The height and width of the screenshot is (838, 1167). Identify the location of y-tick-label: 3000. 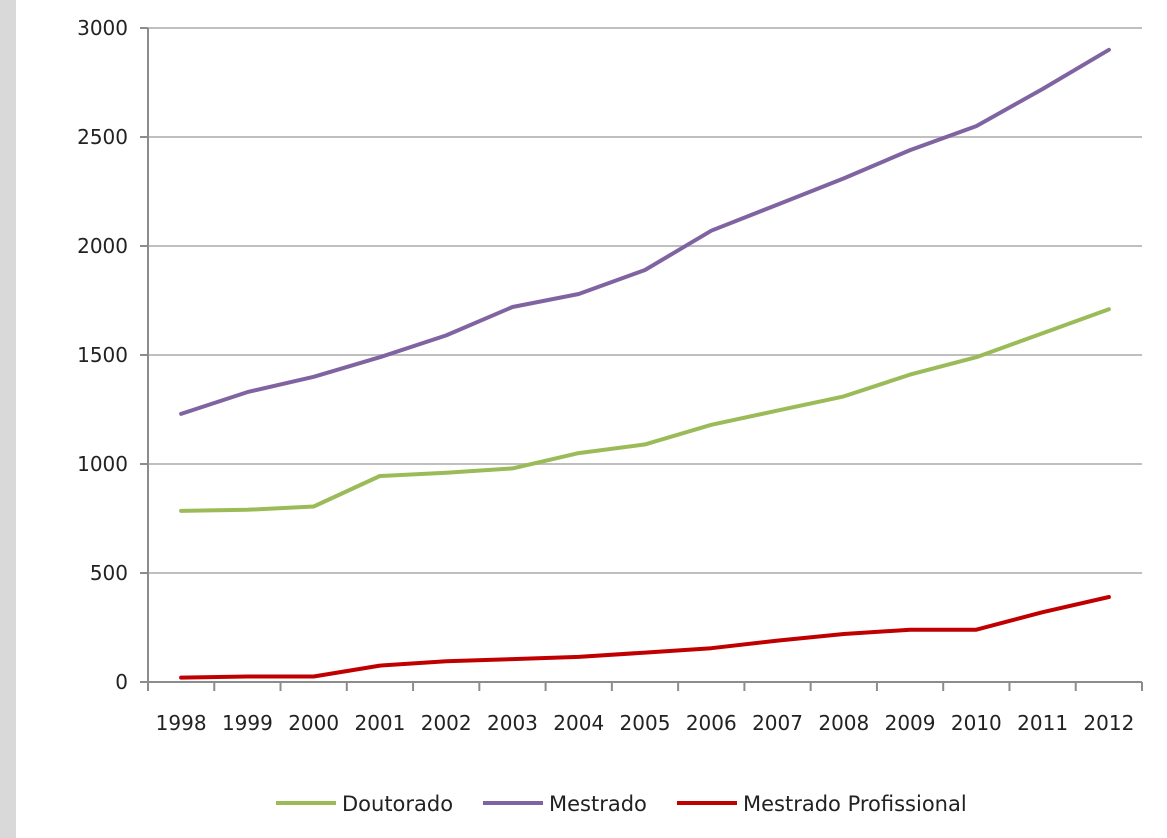
(102, 28).